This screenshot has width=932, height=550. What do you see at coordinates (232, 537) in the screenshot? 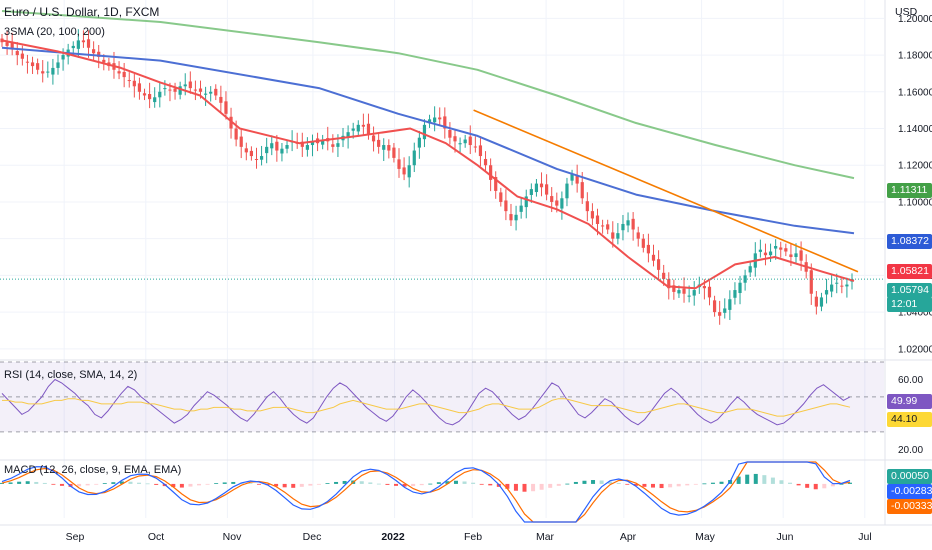
I see `time-tick-label: Nov` at bounding box center [232, 537].